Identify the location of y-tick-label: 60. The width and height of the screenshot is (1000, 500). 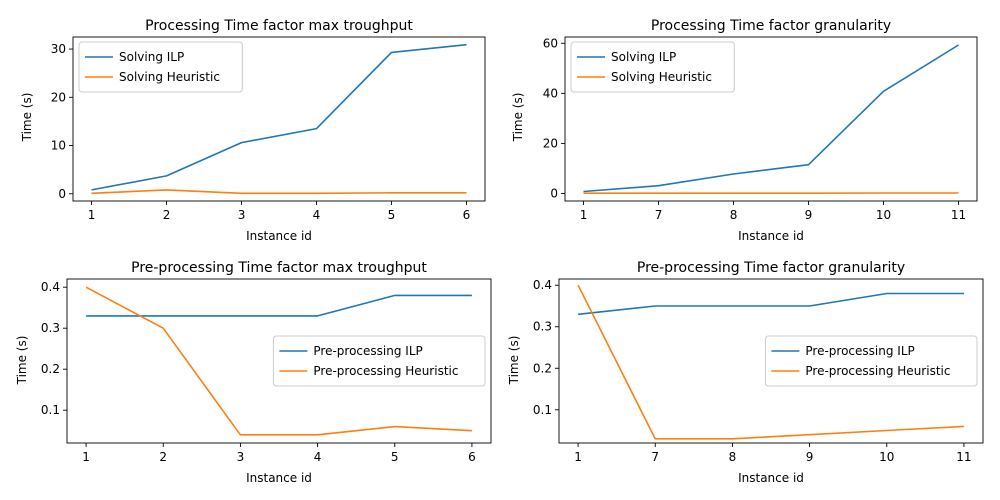
(550, 43).